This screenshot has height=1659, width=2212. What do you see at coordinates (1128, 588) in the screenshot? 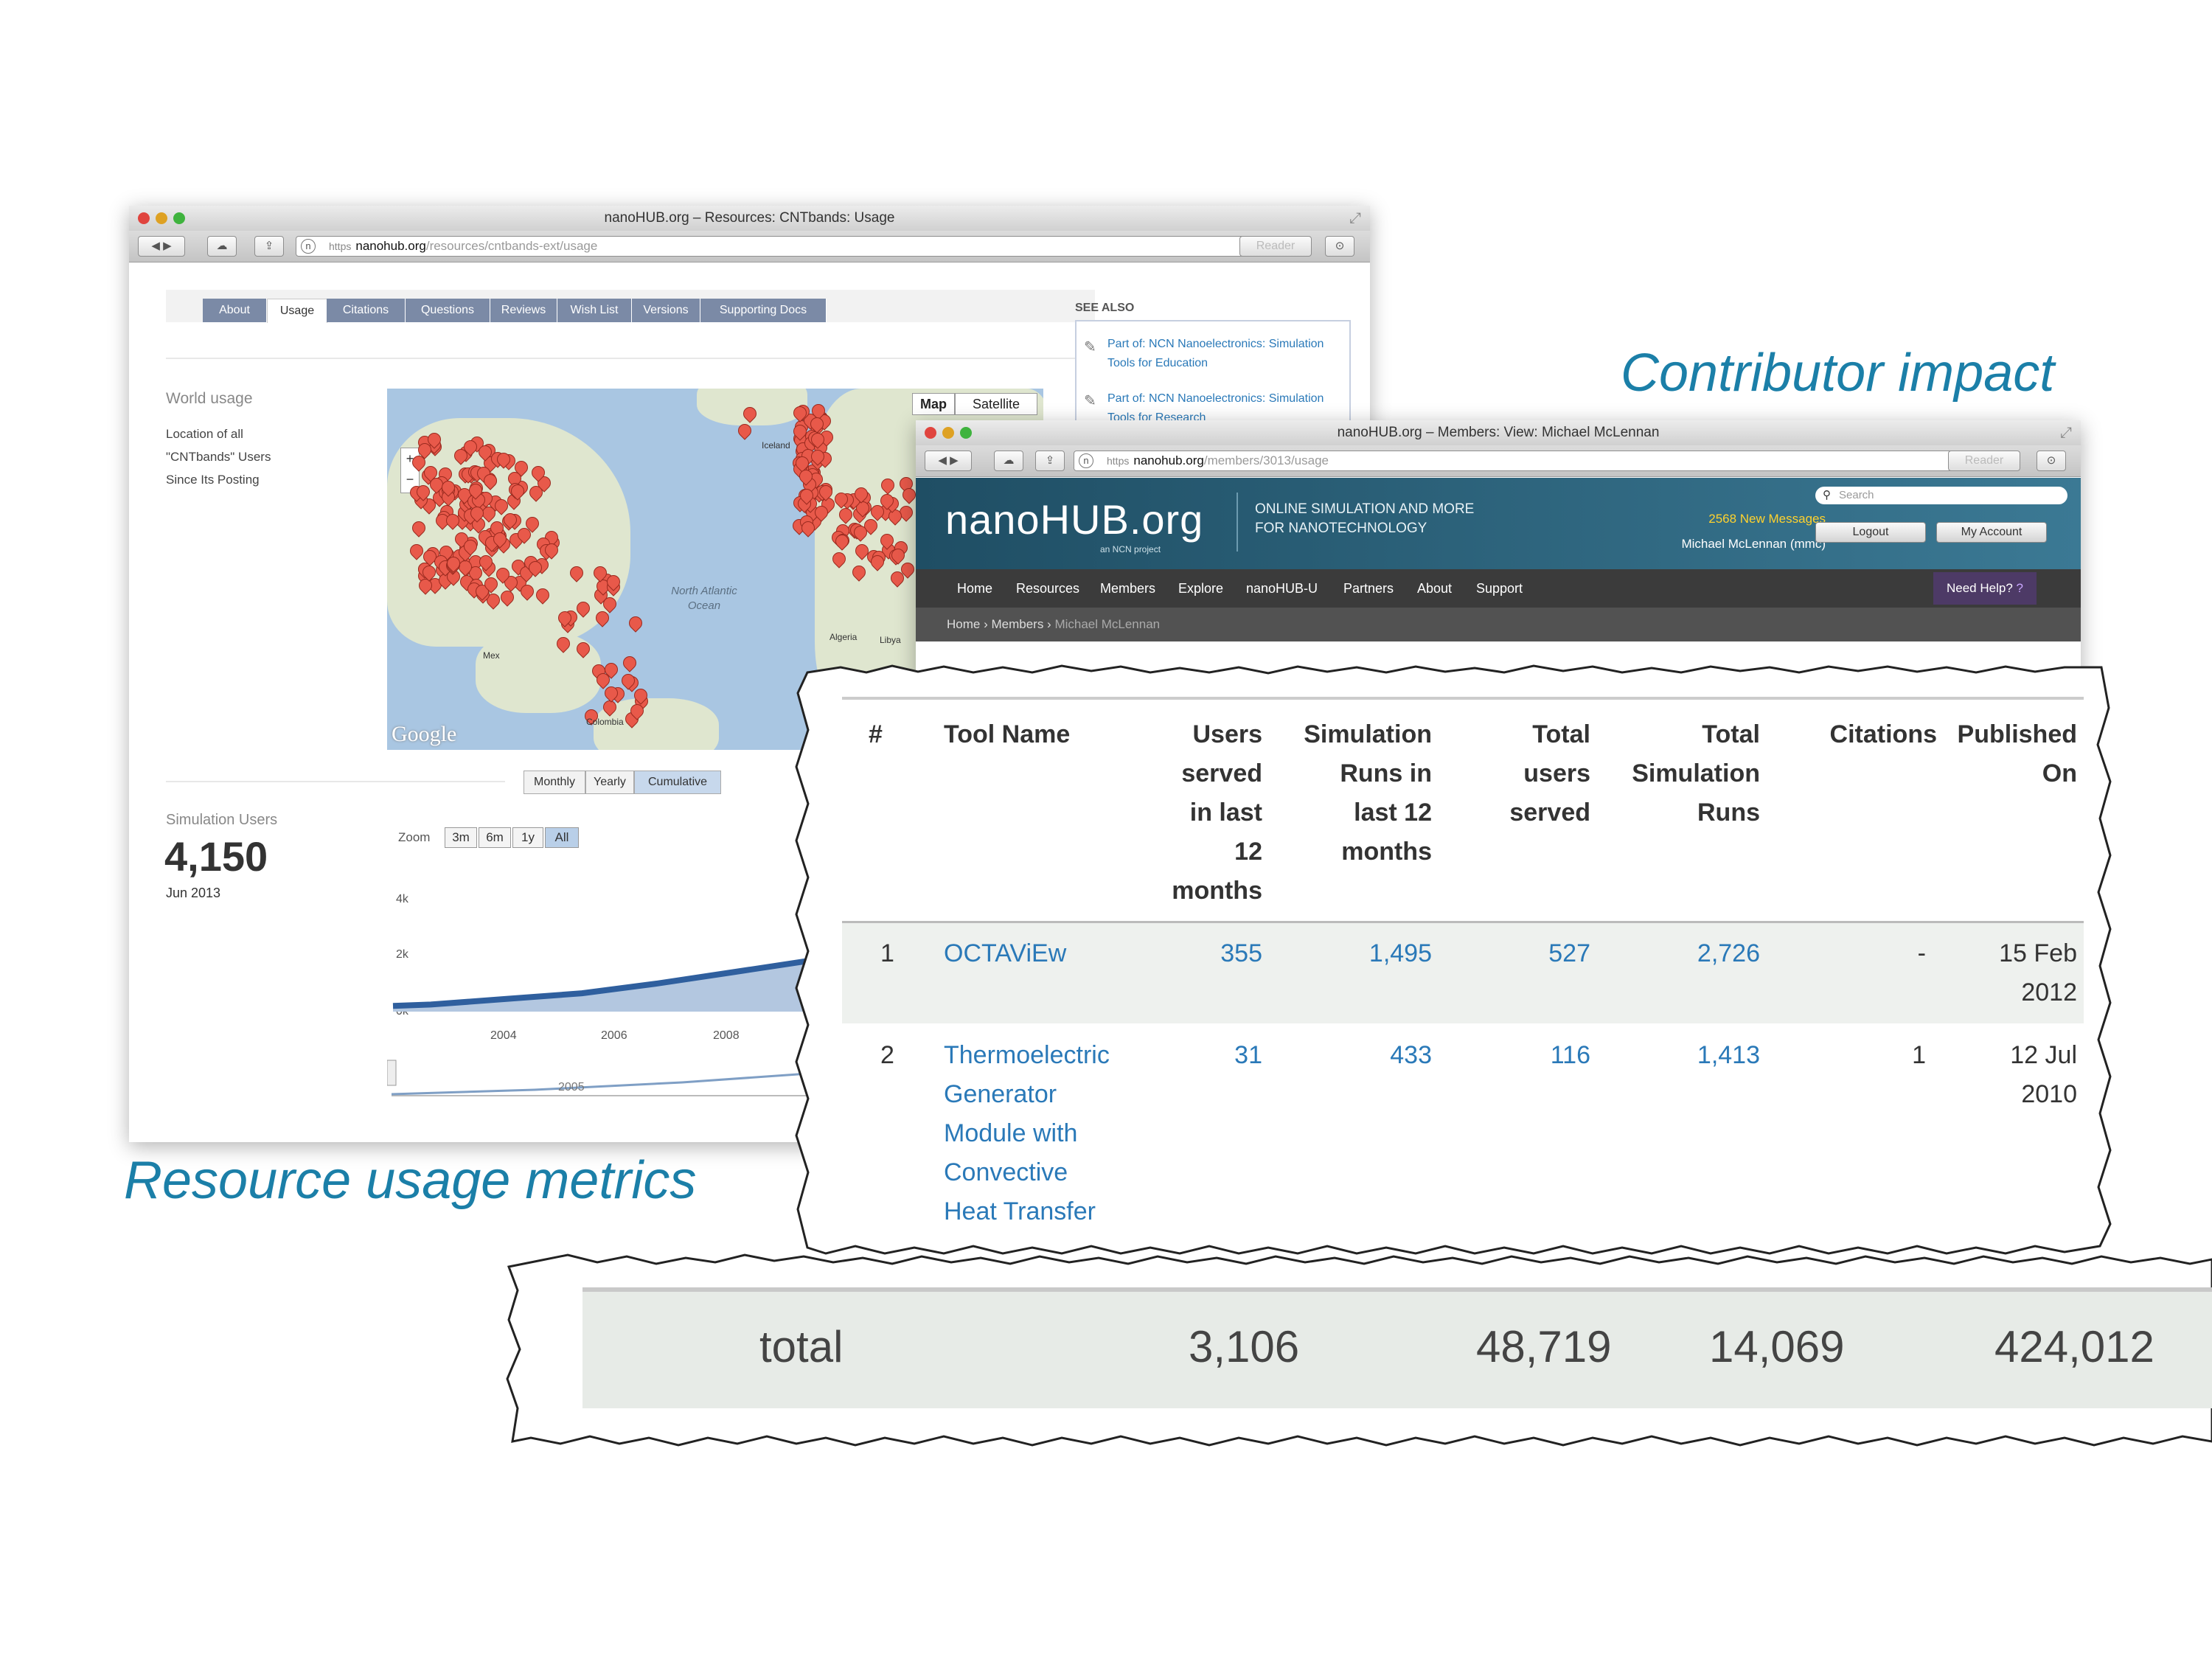
I see `nav-members: Members` at bounding box center [1128, 588].